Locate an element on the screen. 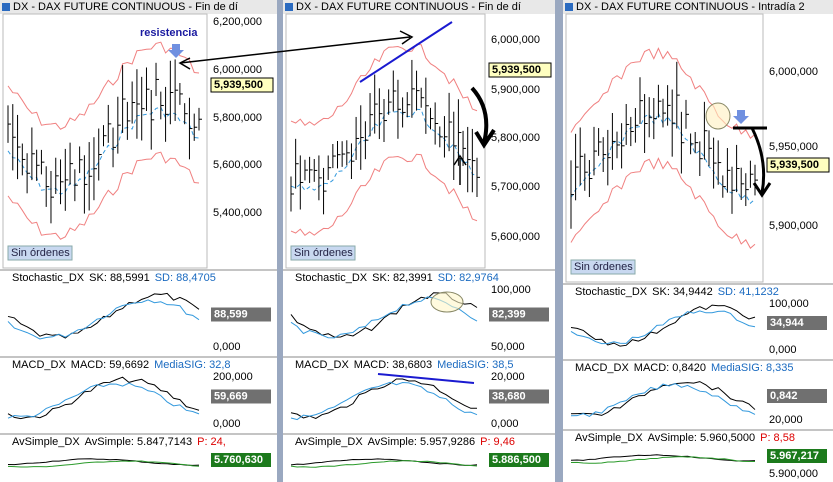 The height and width of the screenshot is (482, 833). indicator-value: 0,842 is located at coordinates (784, 396).